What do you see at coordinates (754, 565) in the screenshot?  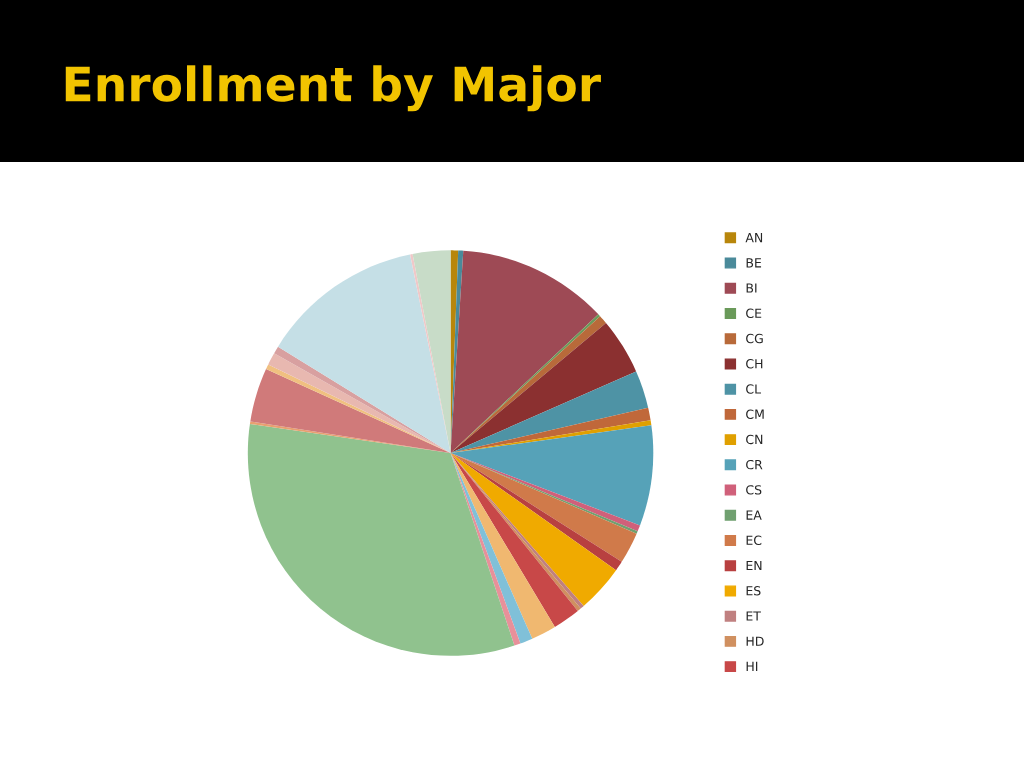 I see `legend-label: EN` at bounding box center [754, 565].